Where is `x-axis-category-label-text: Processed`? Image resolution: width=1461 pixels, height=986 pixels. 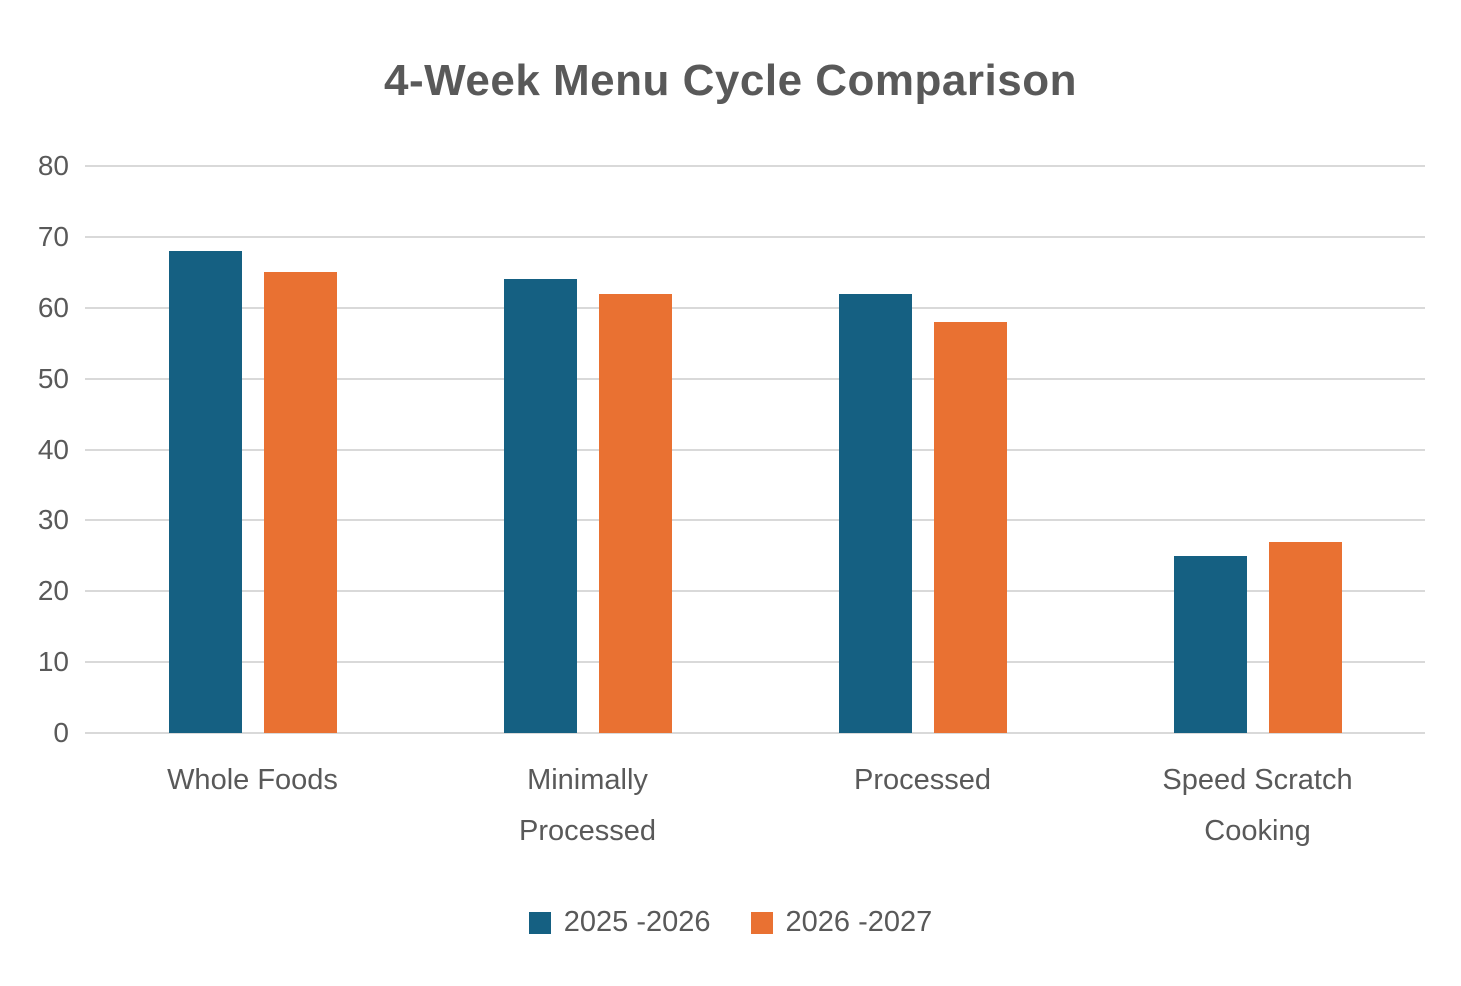 x-axis-category-label-text: Processed is located at coordinates (922, 780).